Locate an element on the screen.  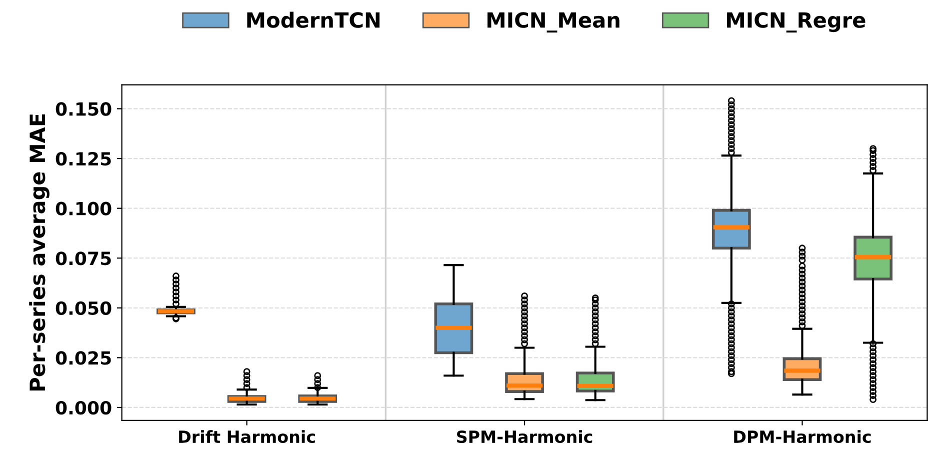
legend-label: MICN_Mean is located at coordinates (554, 22).